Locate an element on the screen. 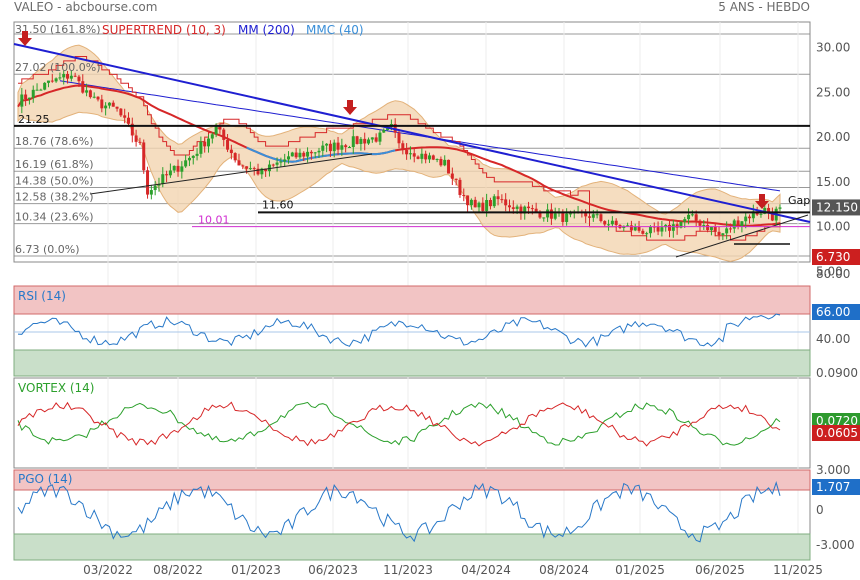 The image size is (860, 580). chart-header-left: VALEO - abcbourse.com is located at coordinates (86, 7).